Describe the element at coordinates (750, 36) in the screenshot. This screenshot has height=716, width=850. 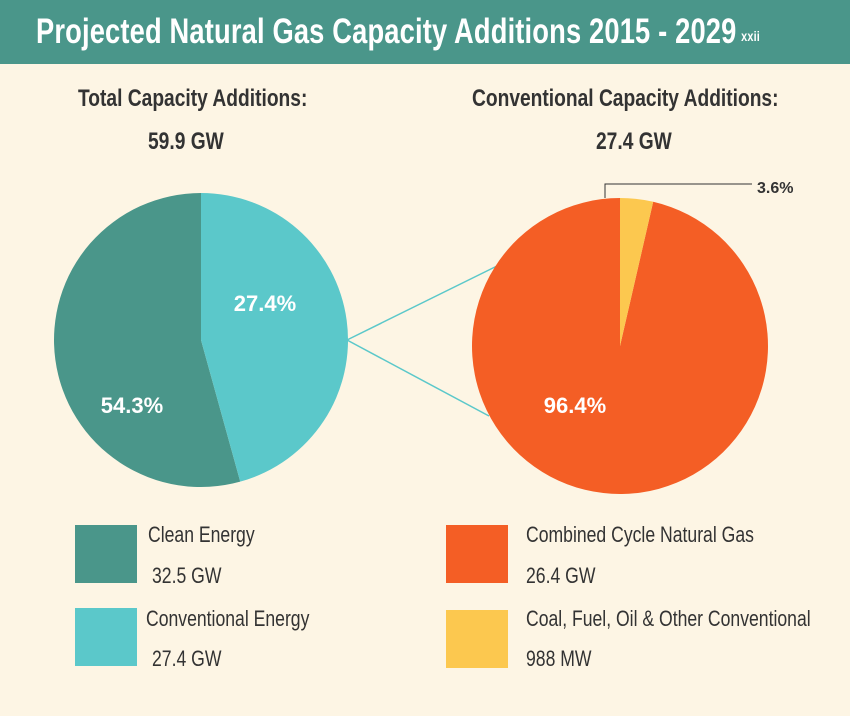
I see `title-footnote: xxii` at that location.